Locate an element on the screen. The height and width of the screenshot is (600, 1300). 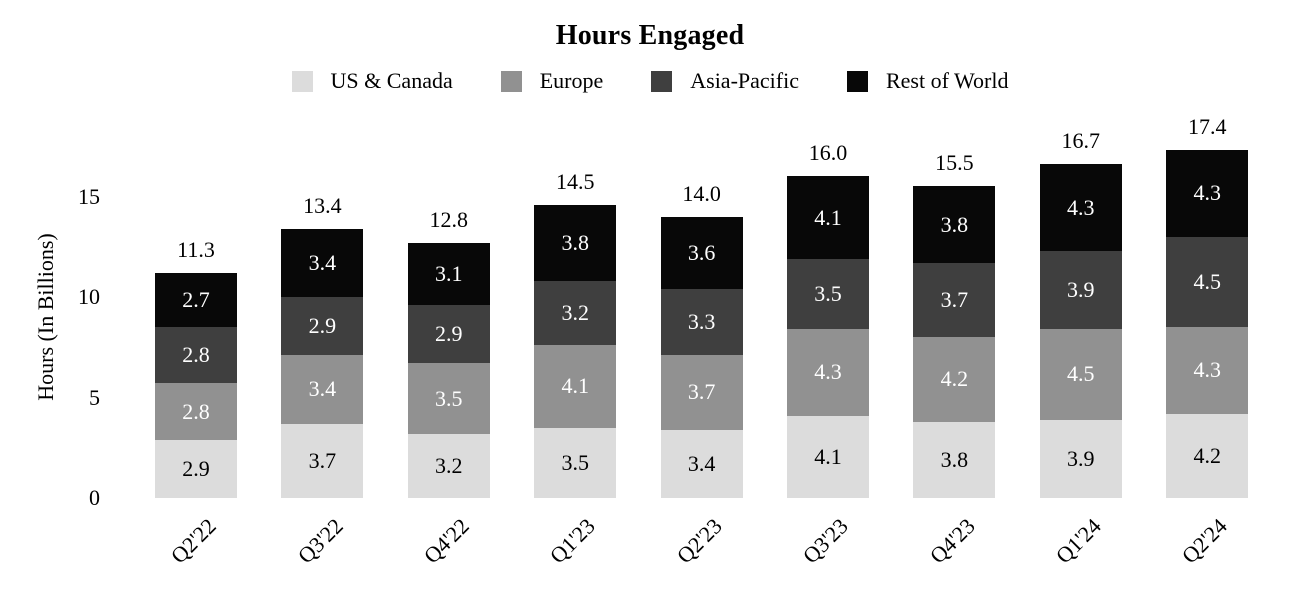
bar-segment-europe-q2-22: 2.8 is located at coordinates (196, 411).